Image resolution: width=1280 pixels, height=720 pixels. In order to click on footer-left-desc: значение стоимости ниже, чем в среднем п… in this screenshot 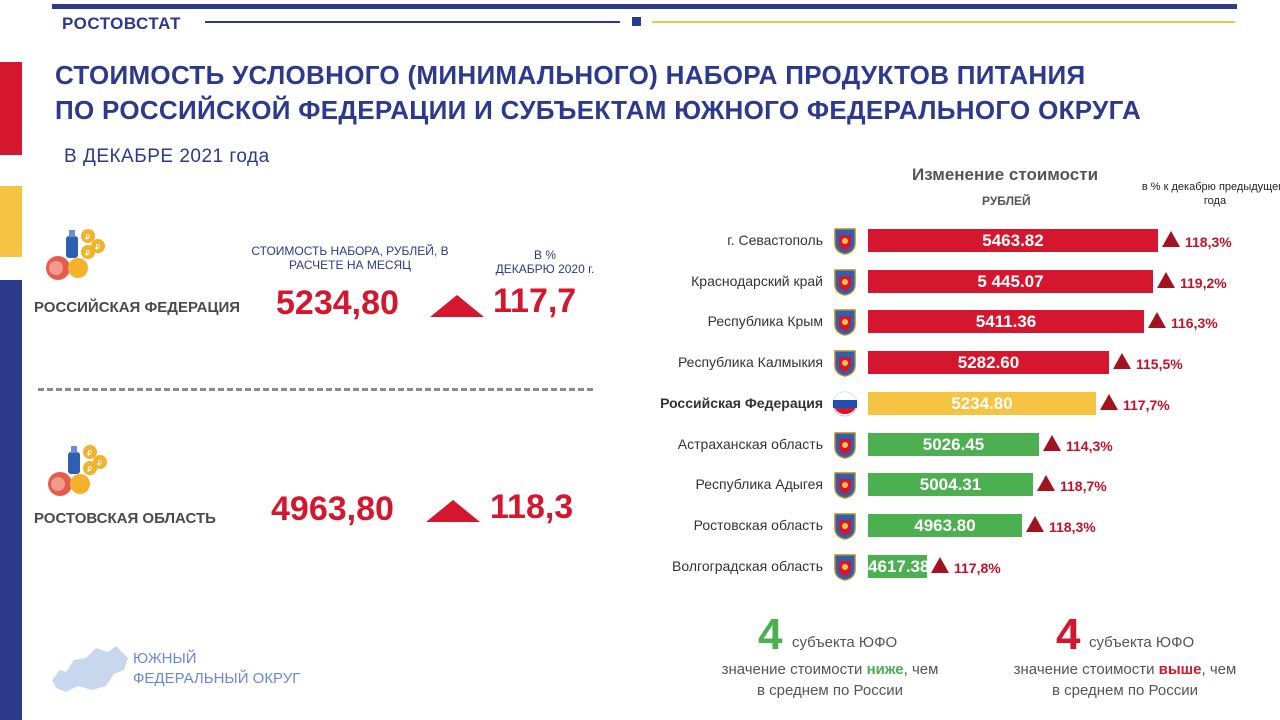, I will do `click(830, 680)`.